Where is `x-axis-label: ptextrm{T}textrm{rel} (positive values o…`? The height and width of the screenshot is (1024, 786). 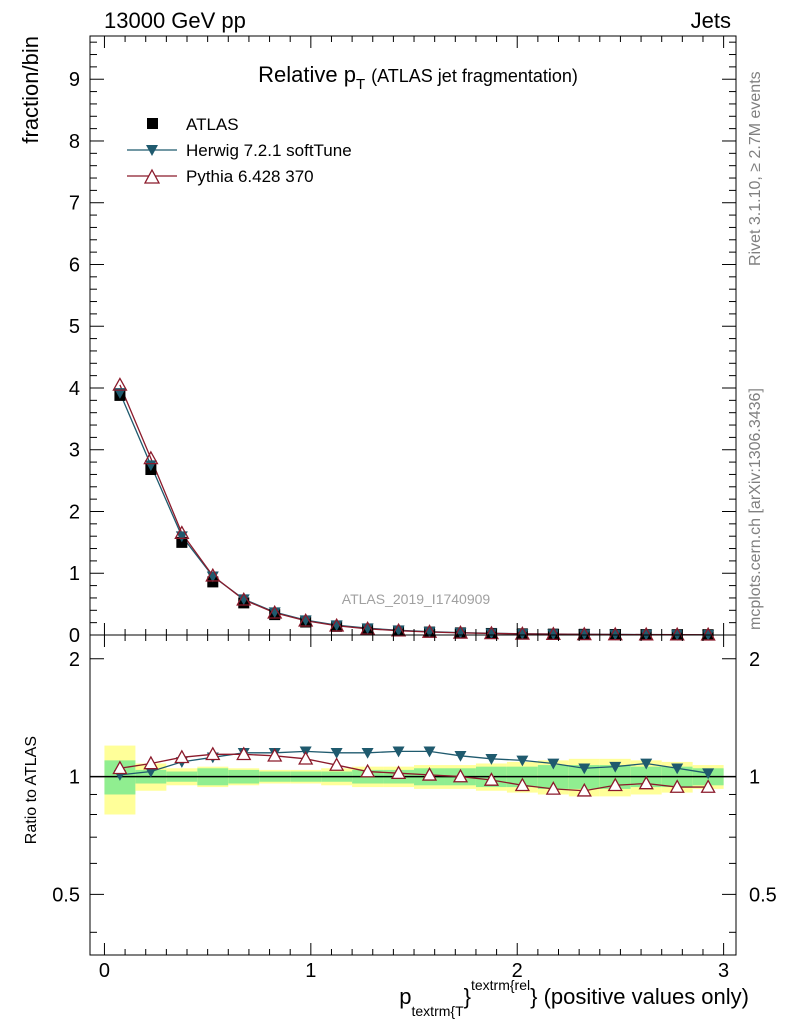
x-axis-label: ptextrm{T}textrm{rel} (positive values o… is located at coordinates (574, 998).